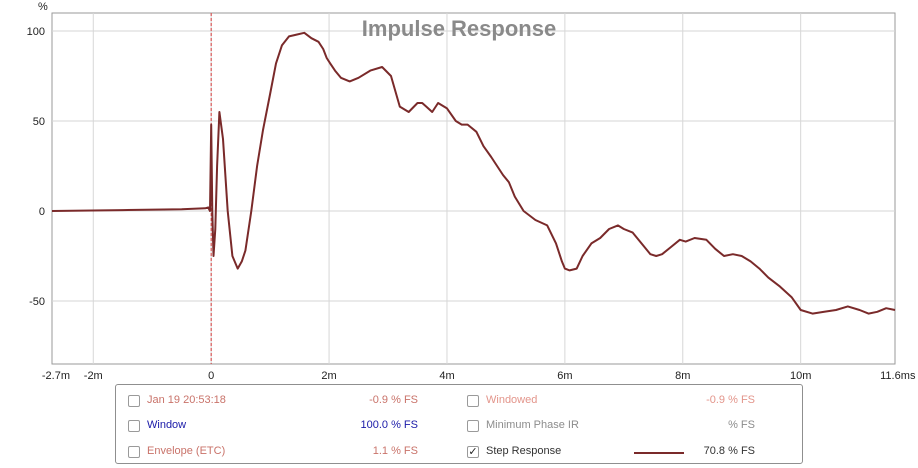  Describe the element at coordinates (134, 401) in the screenshot. I see `measurement-checkbox` at that location.